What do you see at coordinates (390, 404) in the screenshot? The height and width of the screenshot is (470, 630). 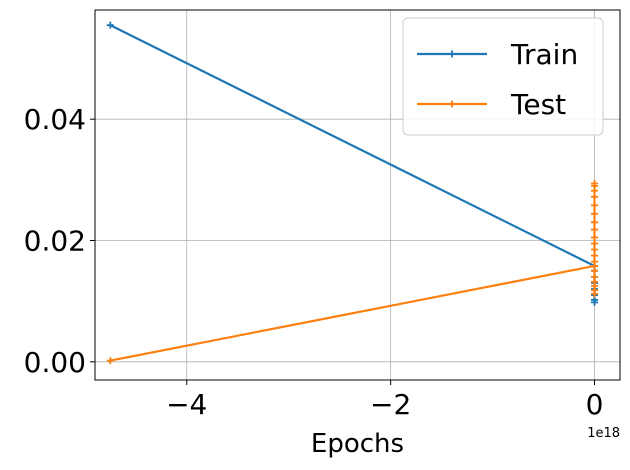 I see `x-tick-label-1: −2` at bounding box center [390, 404].